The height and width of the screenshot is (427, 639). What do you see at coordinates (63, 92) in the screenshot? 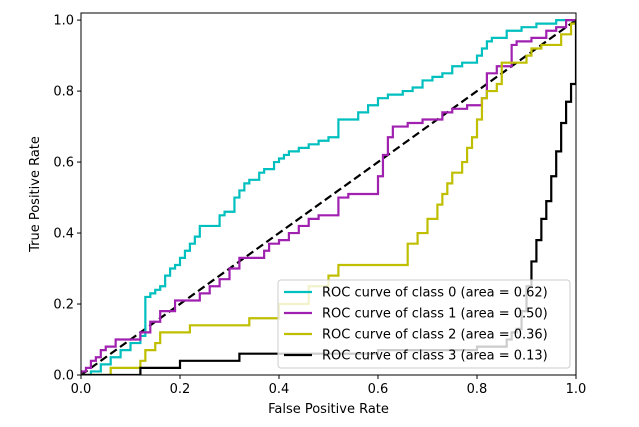
I see `y-tick-label: 0.8` at bounding box center [63, 92].